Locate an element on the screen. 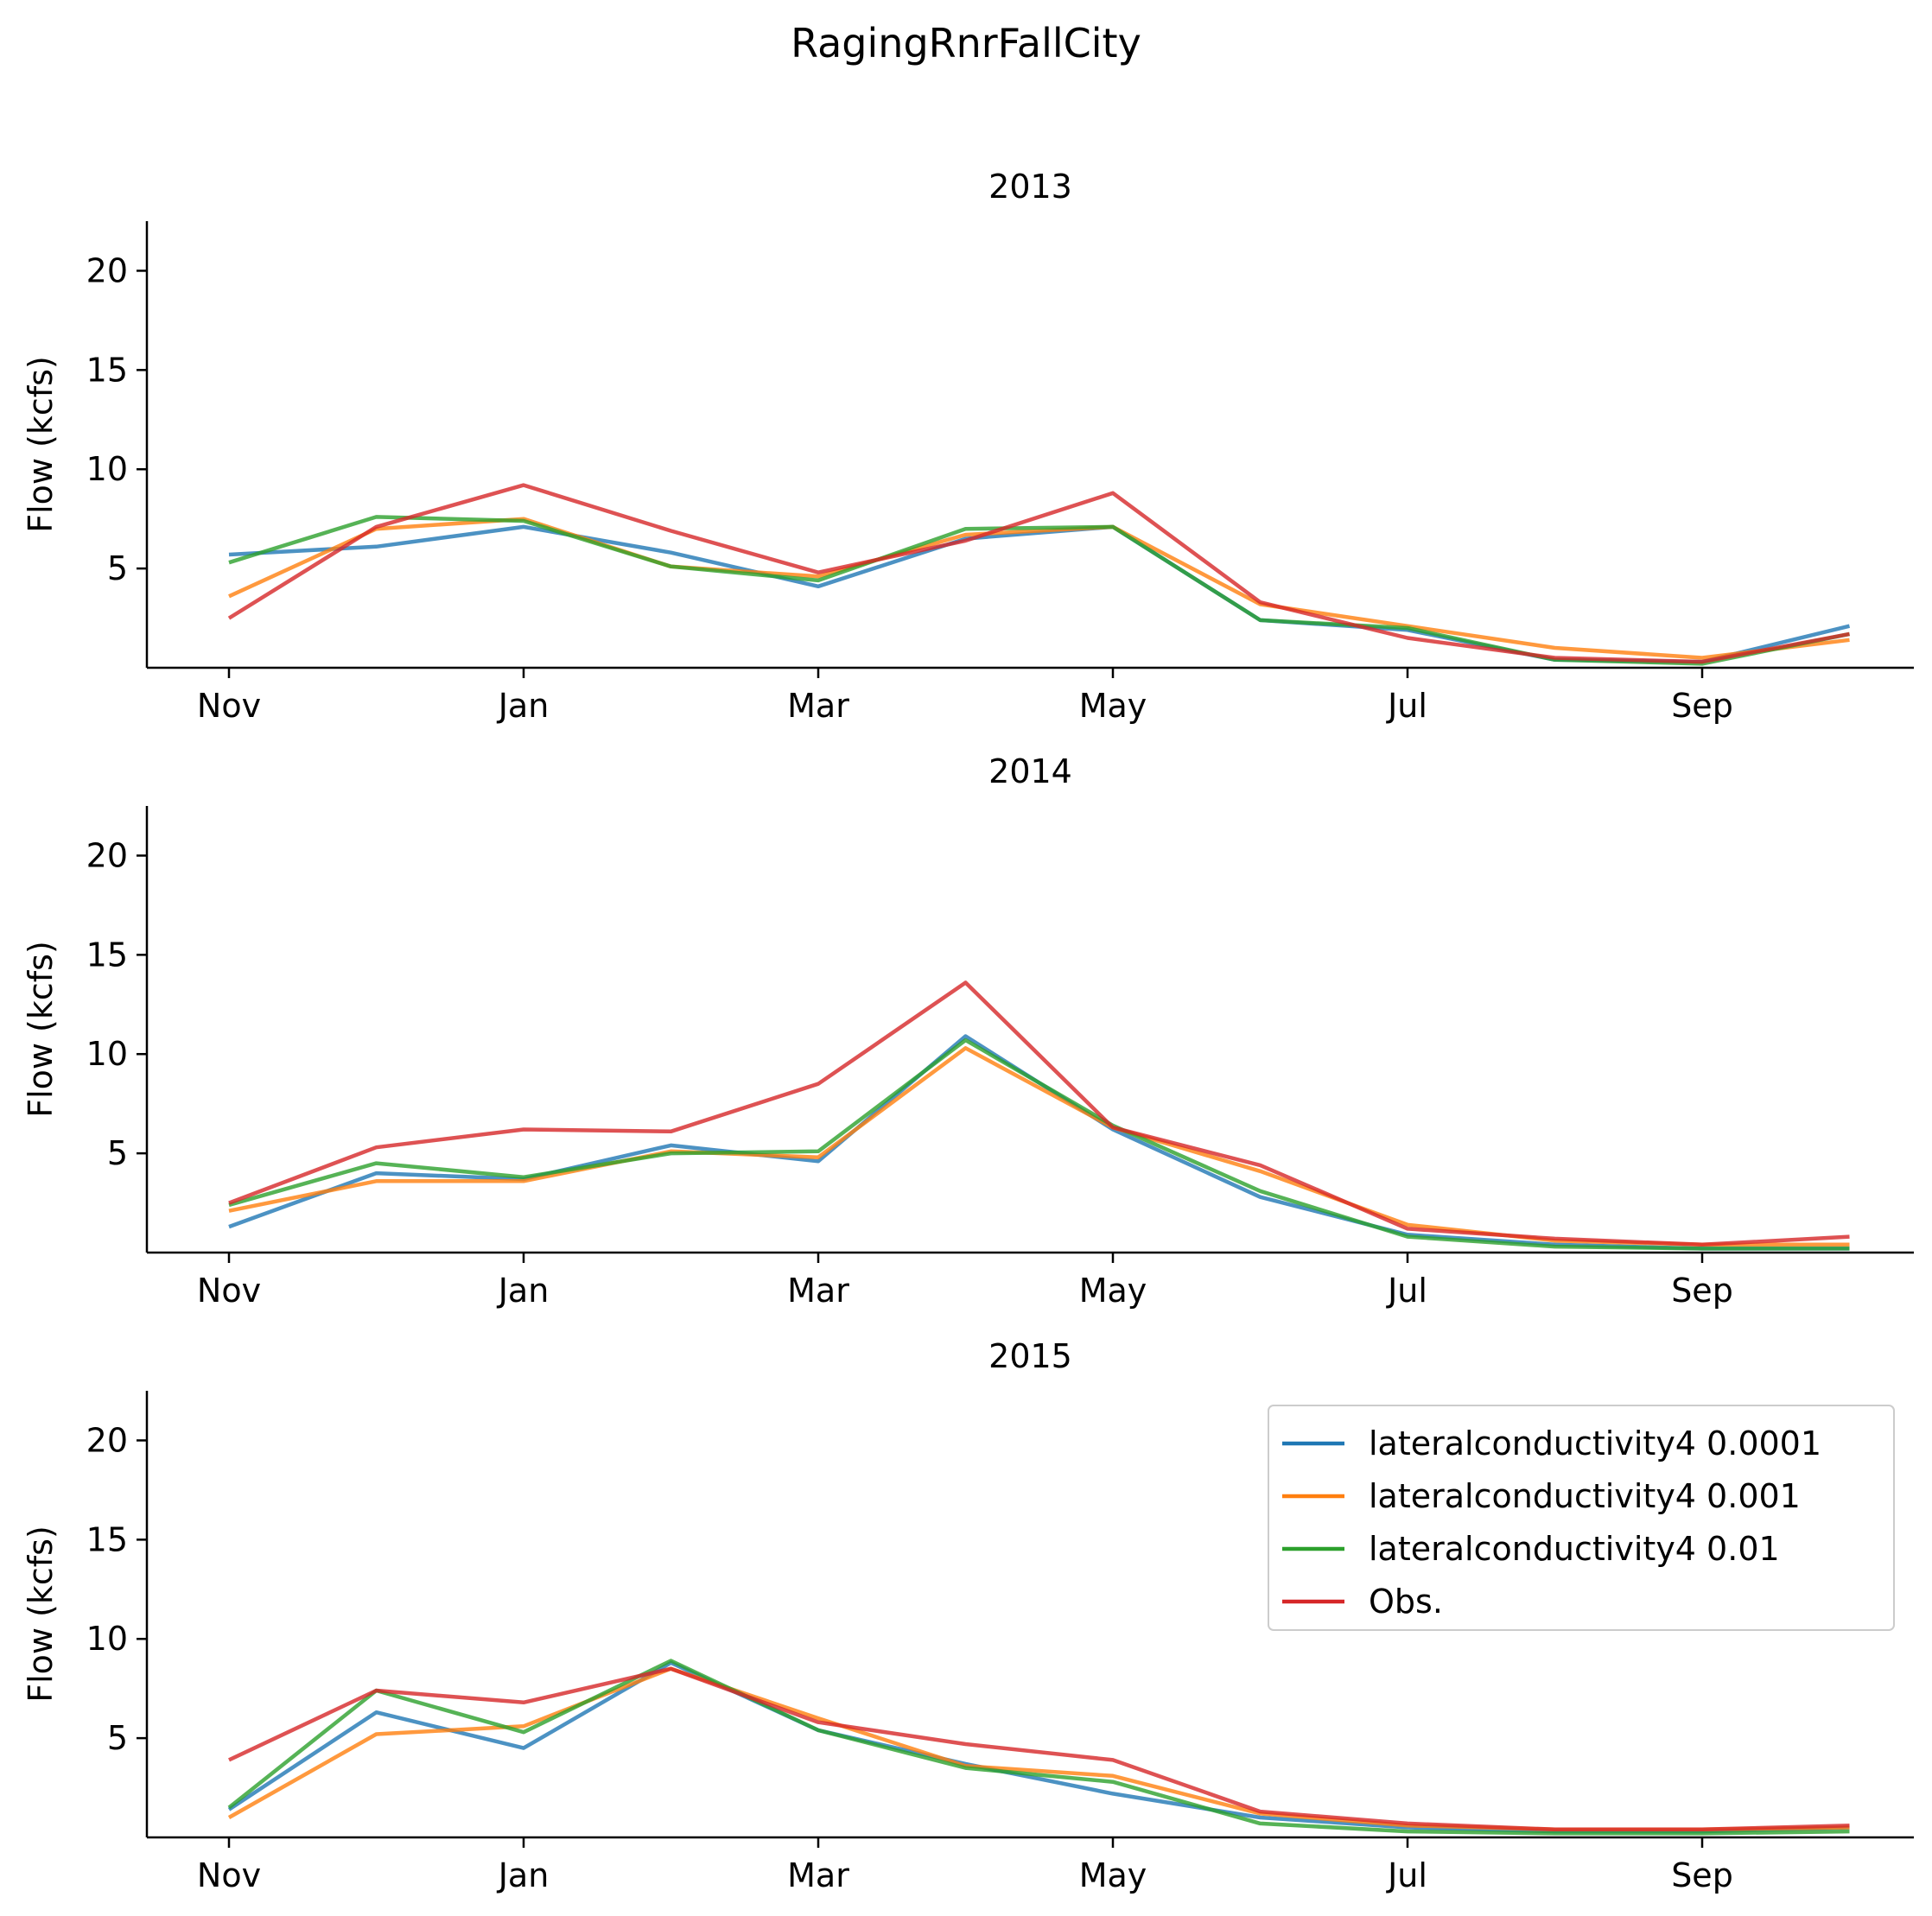 This screenshot has height=1916, width=1932. legend-label: lateralconductivity4 0.01 is located at coordinates (1574, 1549).